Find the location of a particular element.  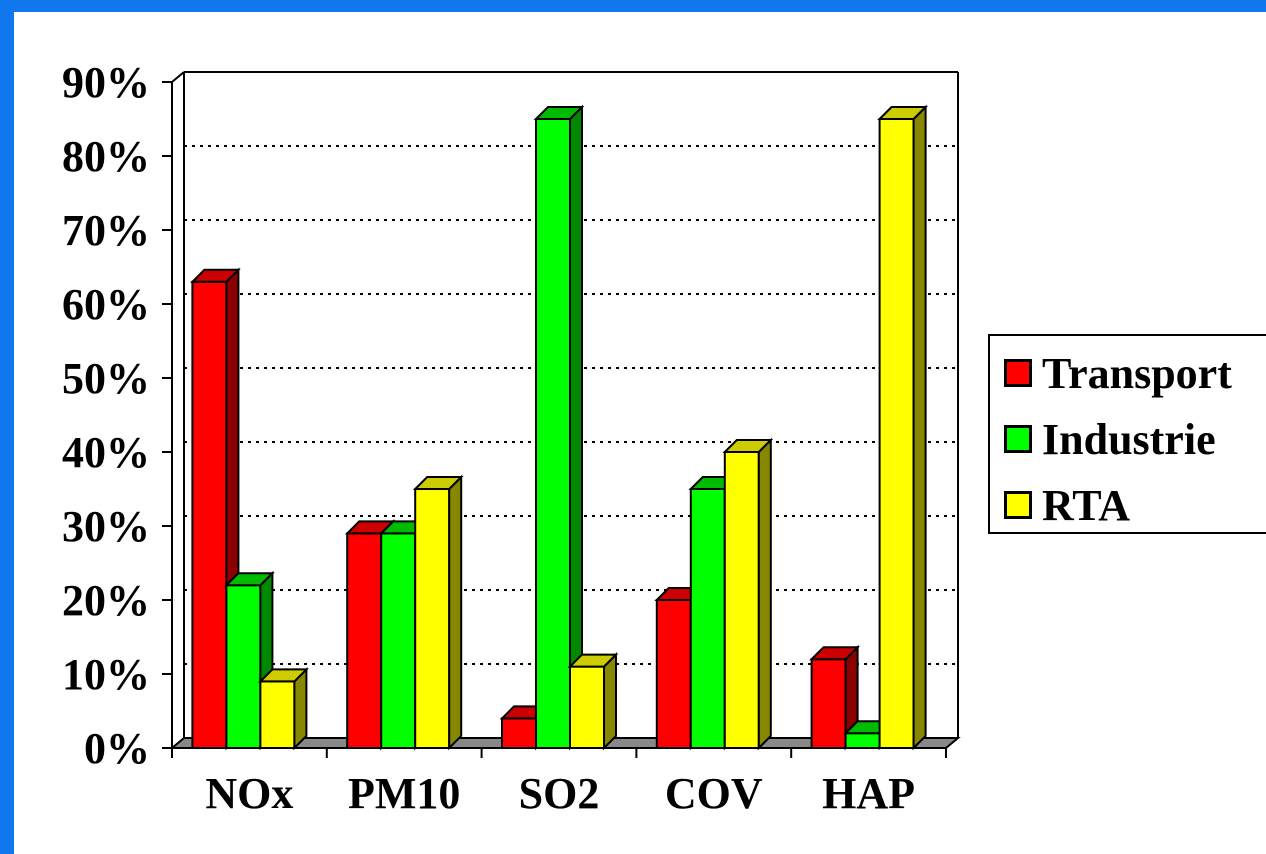

bar-top-transport-hap is located at coordinates (835, 653).